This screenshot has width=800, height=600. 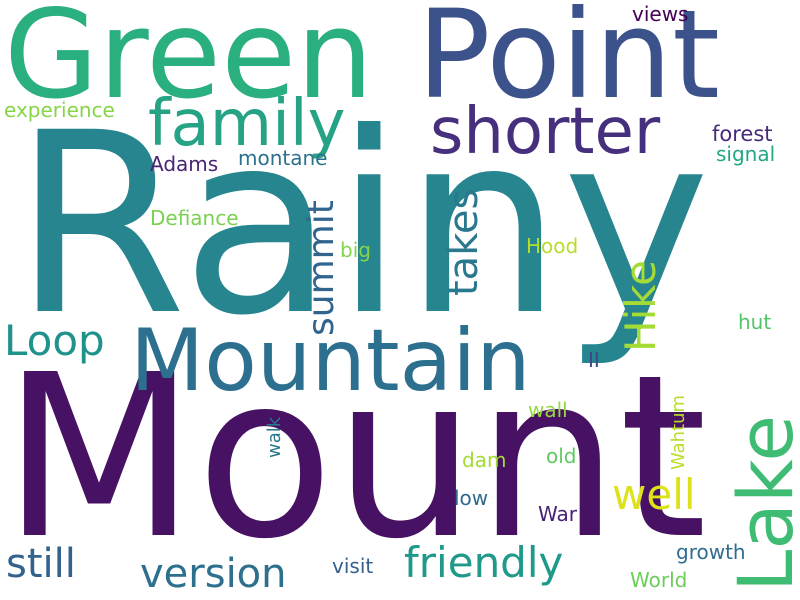 What do you see at coordinates (561, 456) in the screenshot?
I see `word-old: old` at bounding box center [561, 456].